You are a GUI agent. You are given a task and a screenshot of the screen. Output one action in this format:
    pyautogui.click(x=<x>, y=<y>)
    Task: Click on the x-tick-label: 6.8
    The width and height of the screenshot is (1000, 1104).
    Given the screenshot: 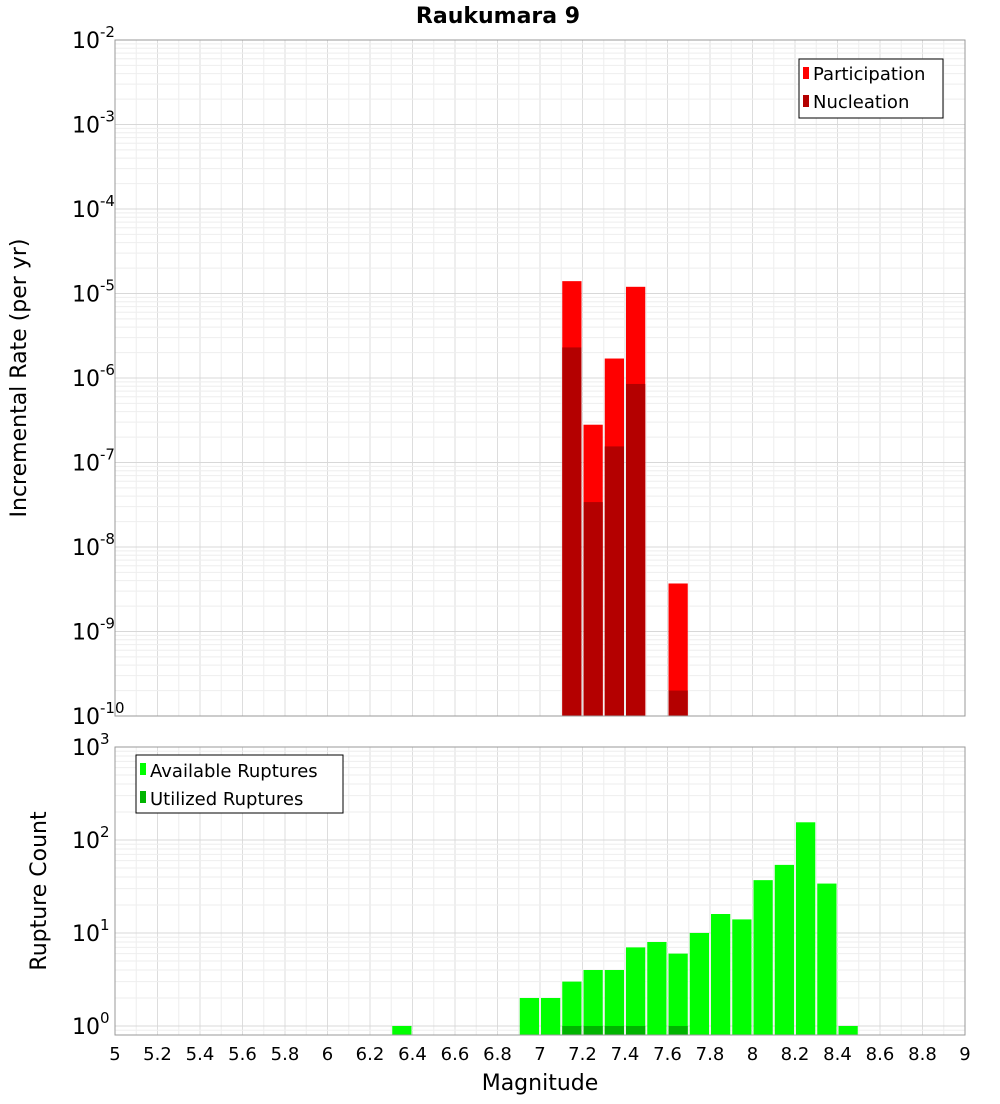 What is the action you would take?
    pyautogui.click(x=497, y=1054)
    